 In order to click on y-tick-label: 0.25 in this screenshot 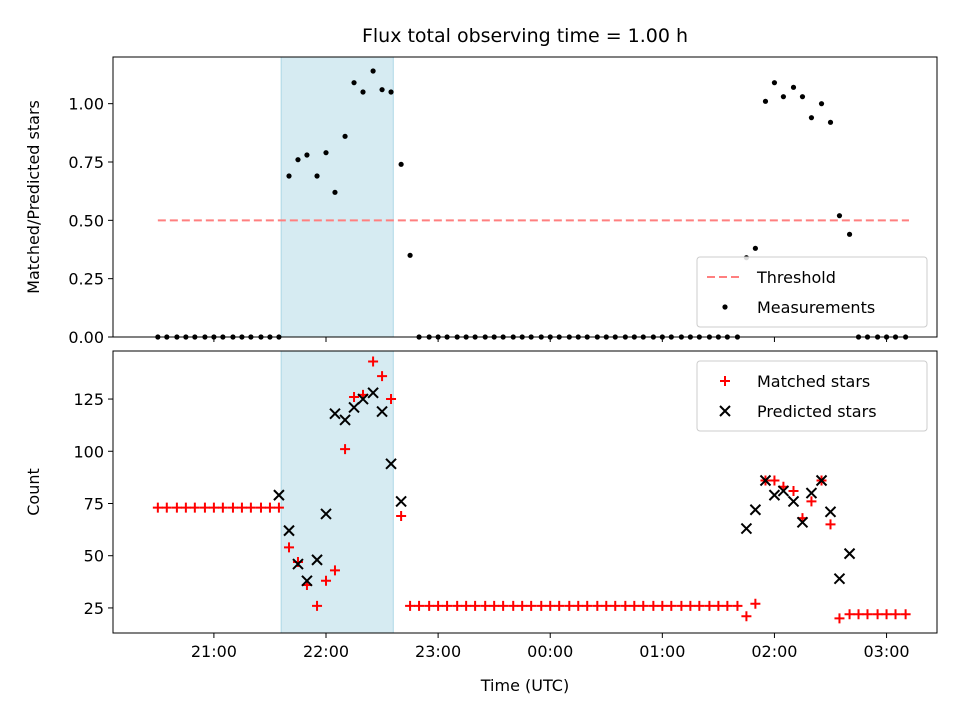, I will do `click(86, 279)`.